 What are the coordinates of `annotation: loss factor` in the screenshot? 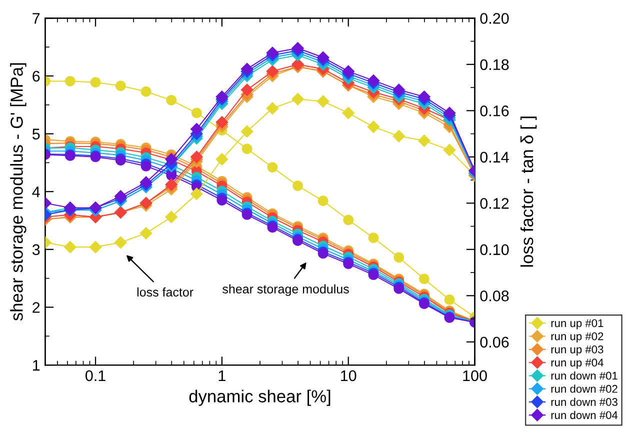 It's located at (165, 292).